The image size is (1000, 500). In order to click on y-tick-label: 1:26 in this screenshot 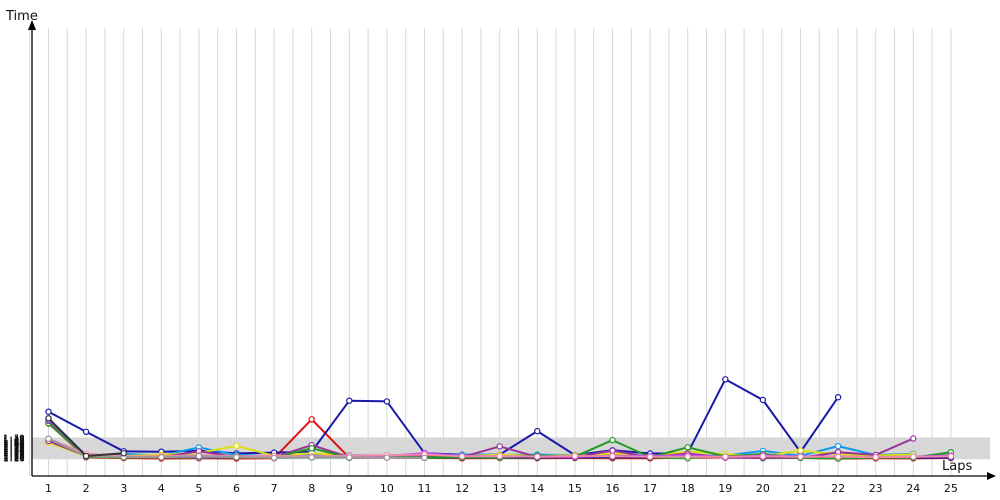, I will do `click(14, 456)`.